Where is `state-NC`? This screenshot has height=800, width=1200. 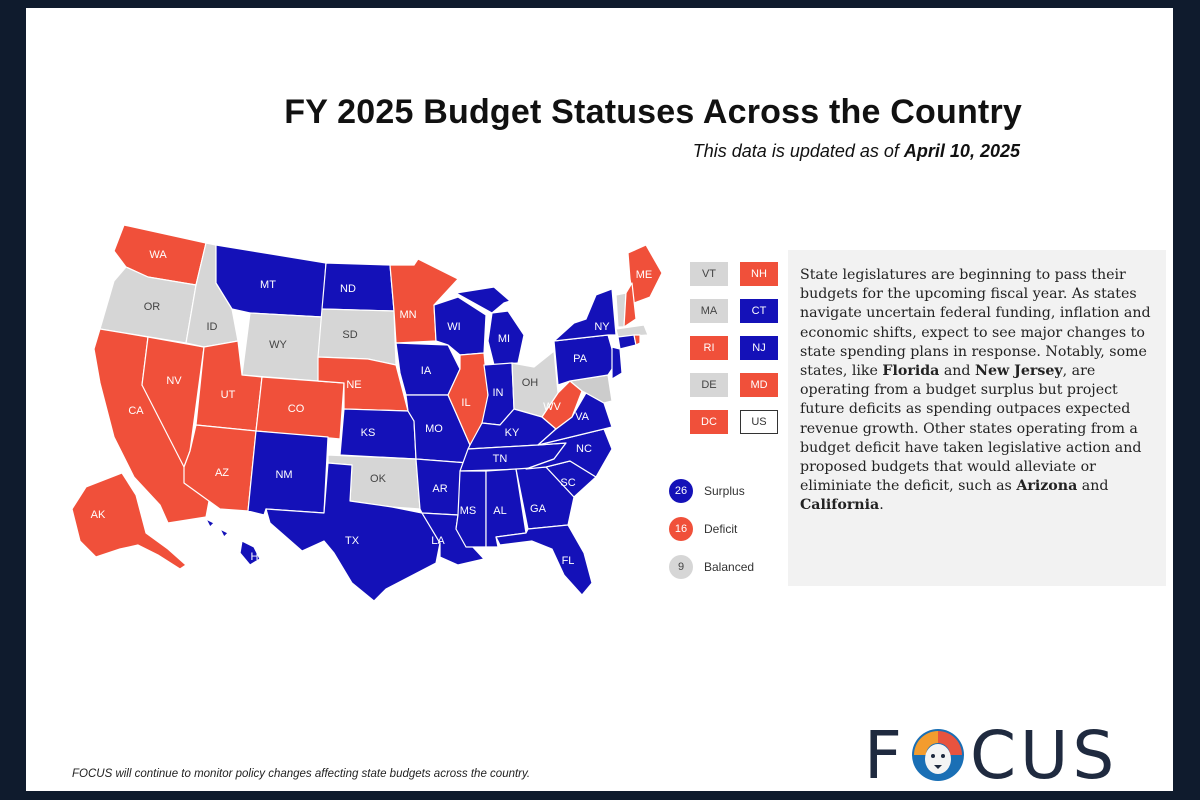
state-NC is located at coordinates (569, 453).